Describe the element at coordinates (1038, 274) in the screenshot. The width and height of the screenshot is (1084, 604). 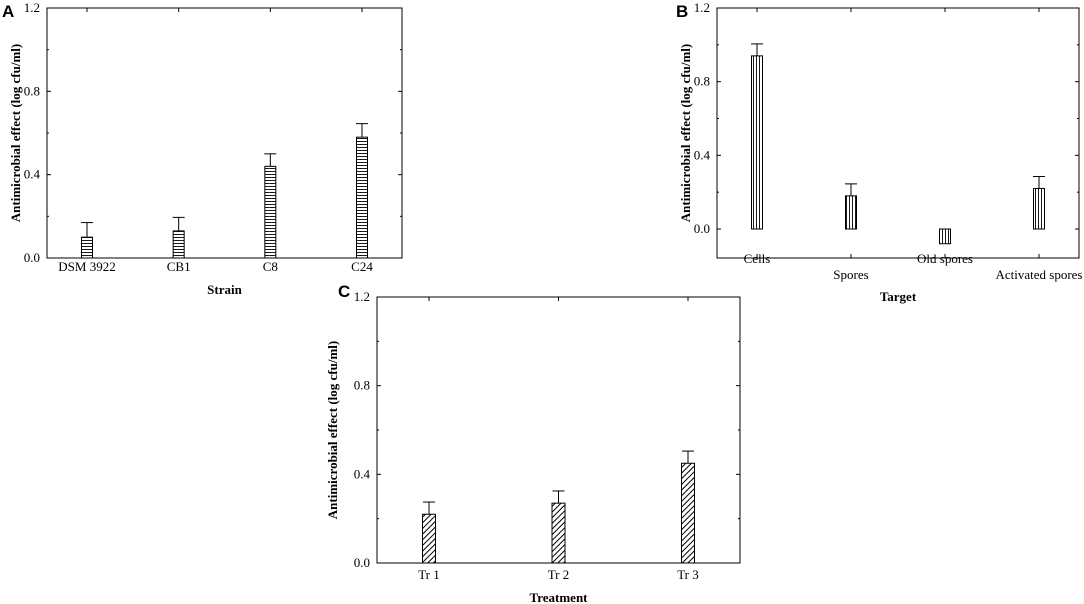
I see `x-tick-label: Activated spores` at that location.